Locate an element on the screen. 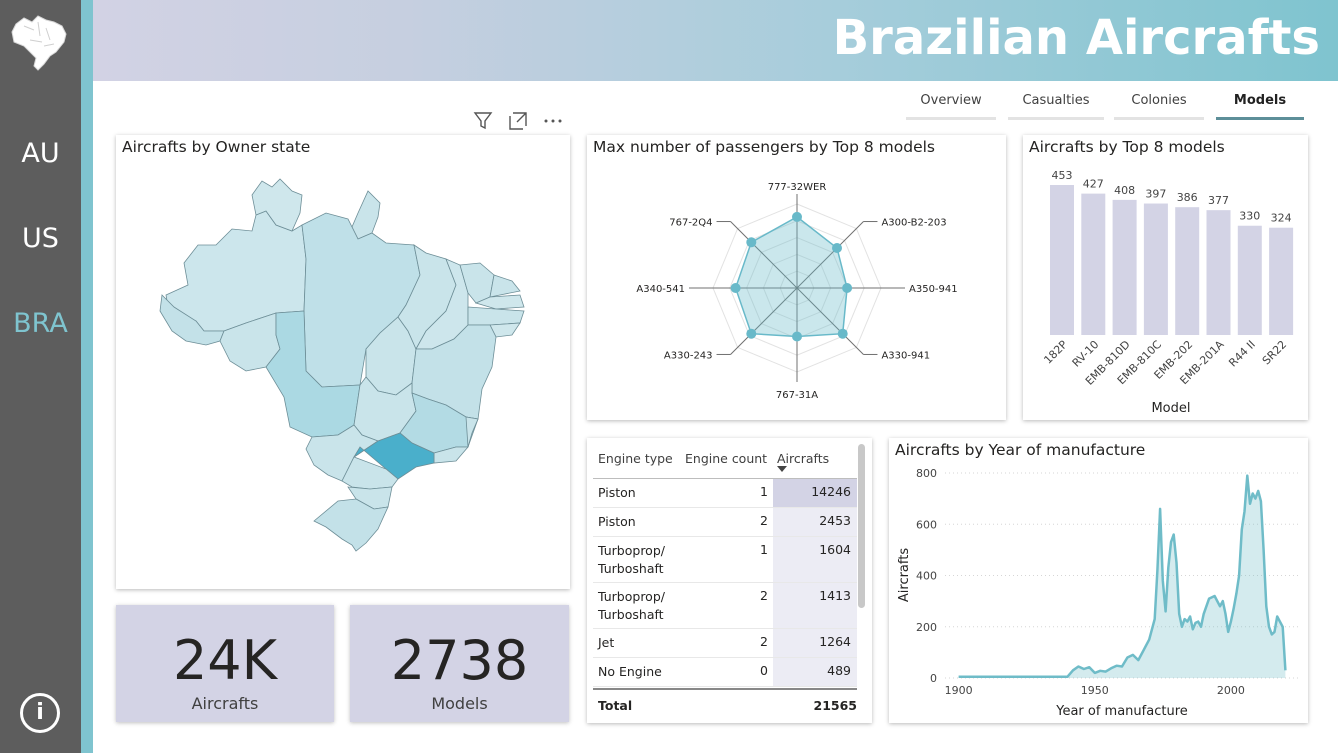 This screenshot has width=1338, height=753. radar-axis-label: A350-941 is located at coordinates (933, 289).